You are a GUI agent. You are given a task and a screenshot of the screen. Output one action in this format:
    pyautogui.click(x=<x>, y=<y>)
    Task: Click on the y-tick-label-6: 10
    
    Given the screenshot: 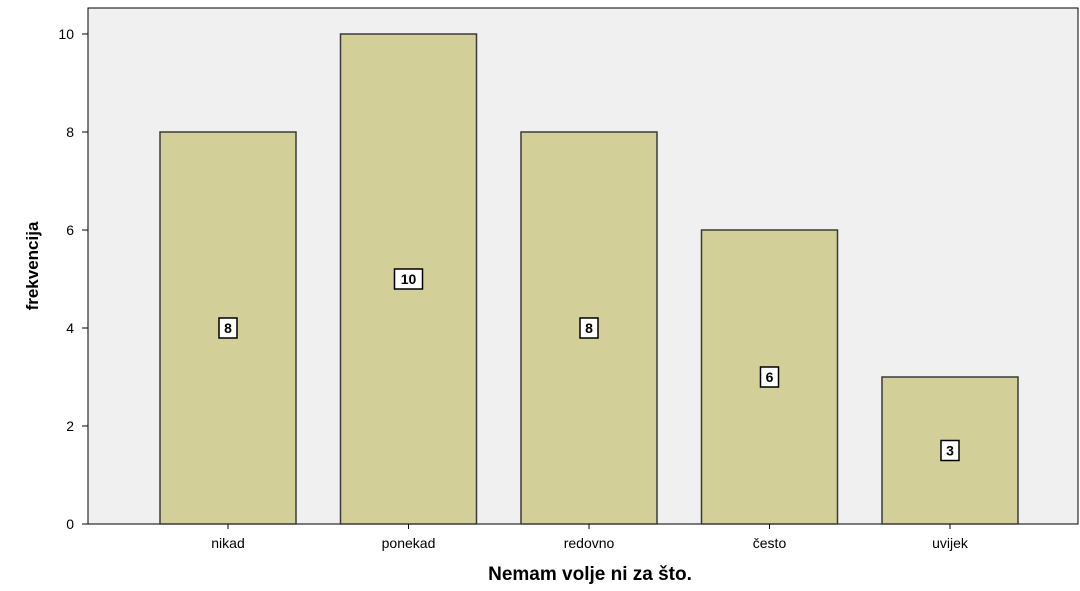 What is the action you would take?
    pyautogui.click(x=66, y=34)
    